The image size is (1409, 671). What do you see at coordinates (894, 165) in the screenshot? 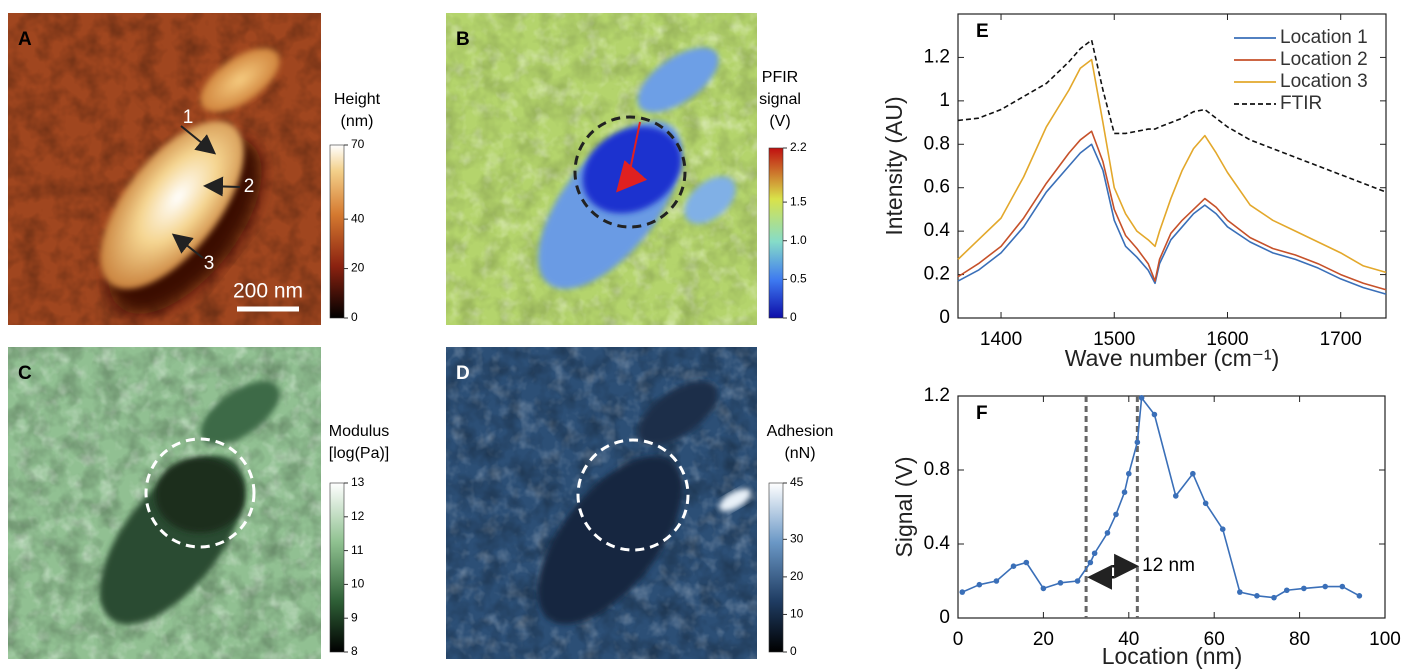
I see `y-axis-label: Intensity (AU)` at bounding box center [894, 165].